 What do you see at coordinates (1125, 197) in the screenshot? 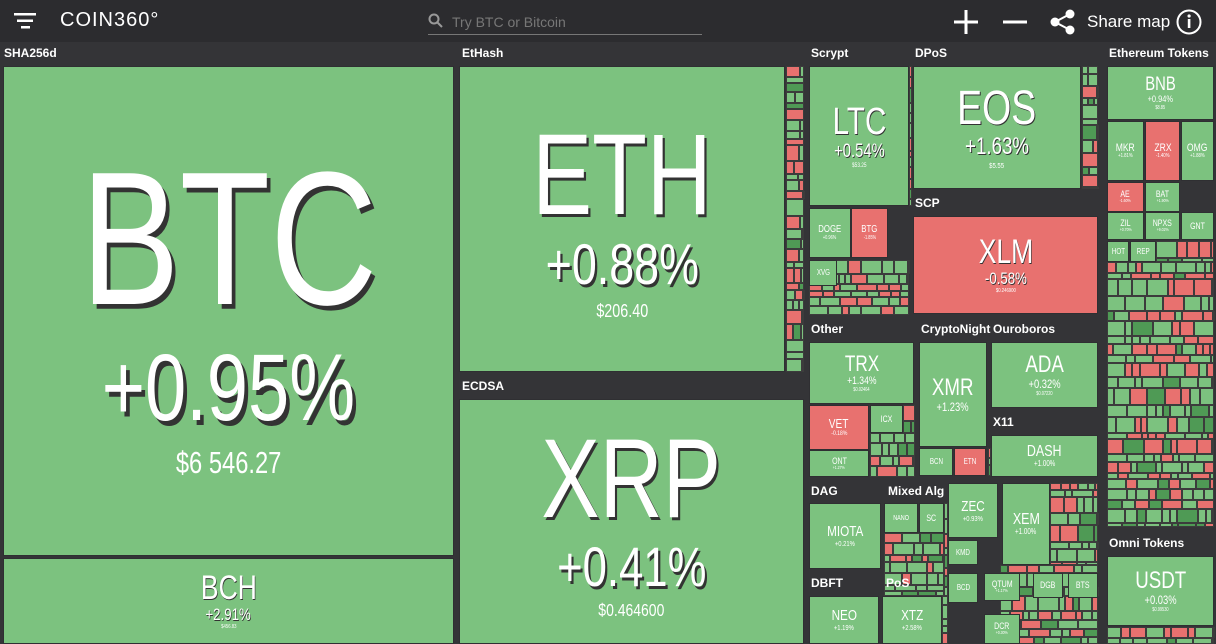
I see `coin-tile: AE -1.60%` at bounding box center [1125, 197].